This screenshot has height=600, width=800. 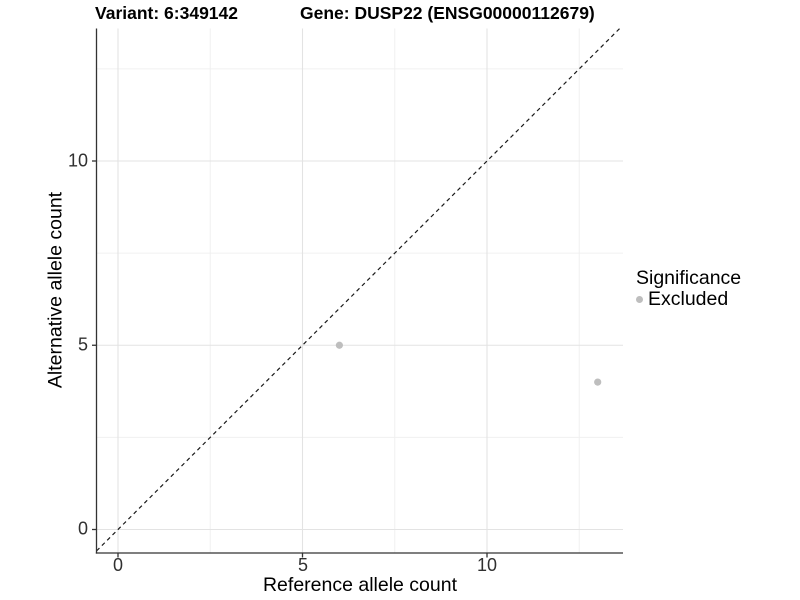 What do you see at coordinates (55, 290) in the screenshot?
I see `y-axis-title: Alternative allele count` at bounding box center [55, 290].